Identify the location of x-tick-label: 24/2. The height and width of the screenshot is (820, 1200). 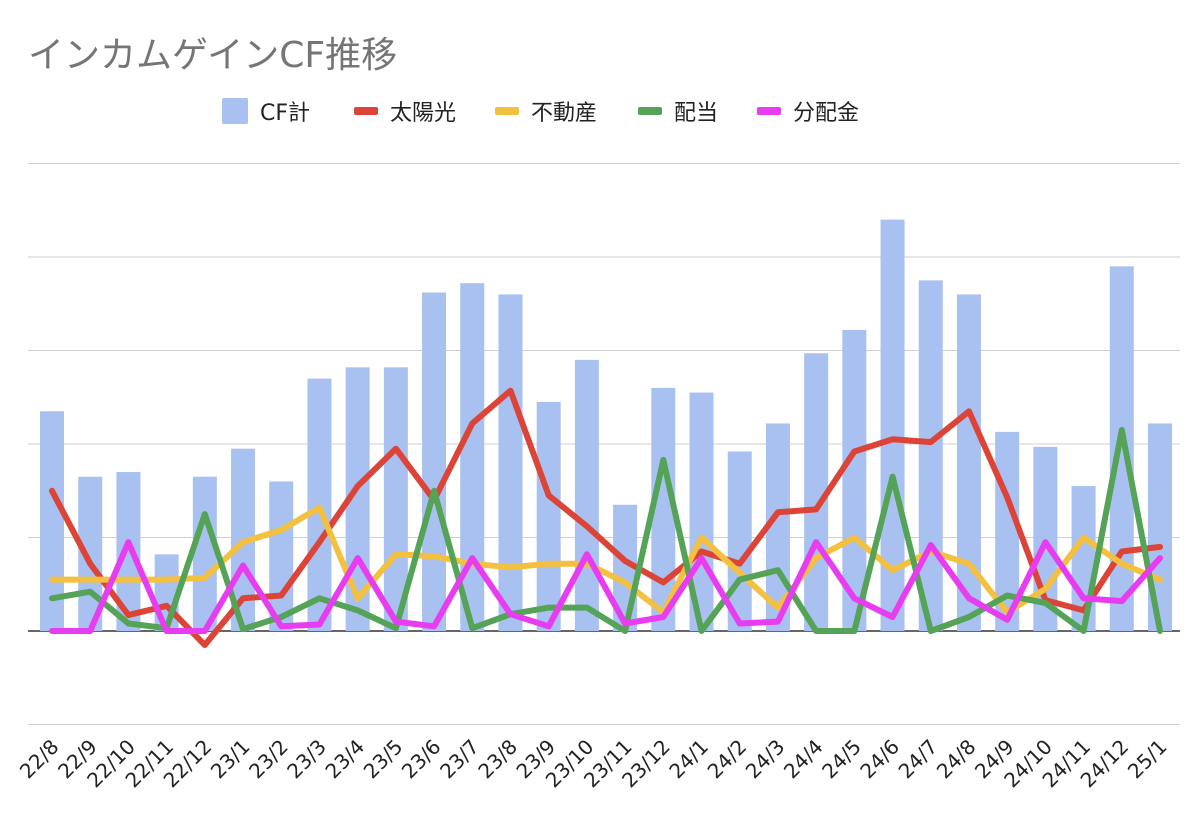
(727, 759).